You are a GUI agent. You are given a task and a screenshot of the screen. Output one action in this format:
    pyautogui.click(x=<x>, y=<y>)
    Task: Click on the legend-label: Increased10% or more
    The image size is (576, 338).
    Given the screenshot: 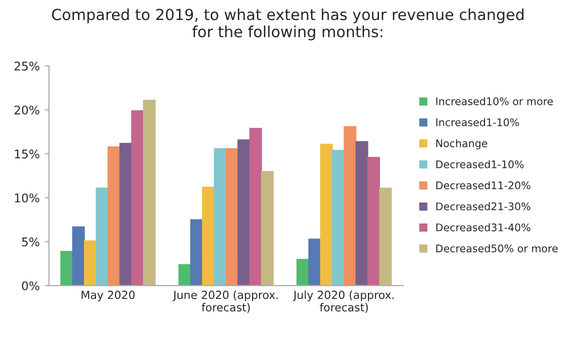 What is the action you would take?
    pyautogui.click(x=494, y=101)
    